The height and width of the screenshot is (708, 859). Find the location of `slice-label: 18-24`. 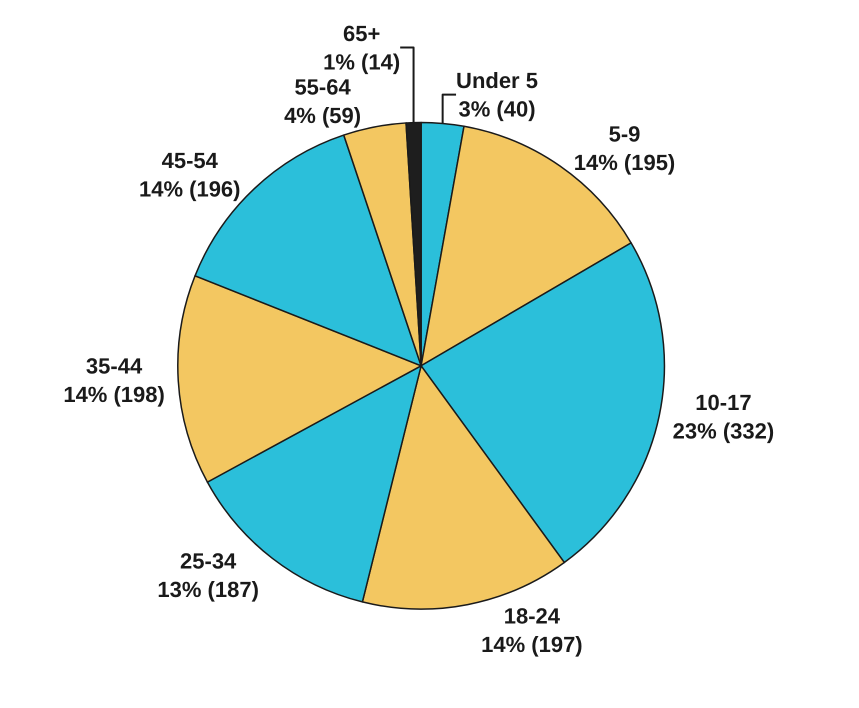

slice-label: 18-24 is located at coordinates (532, 616).